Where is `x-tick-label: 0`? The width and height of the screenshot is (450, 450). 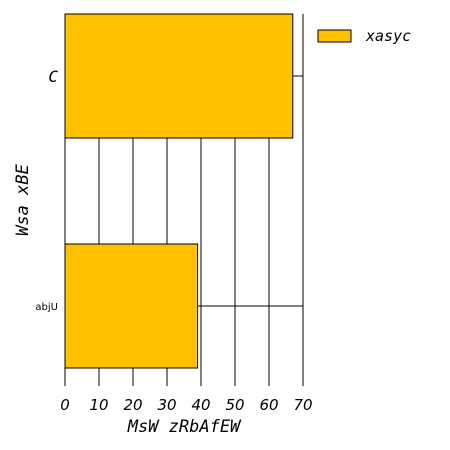
x-tick-label: 0 is located at coordinates (65, 405).